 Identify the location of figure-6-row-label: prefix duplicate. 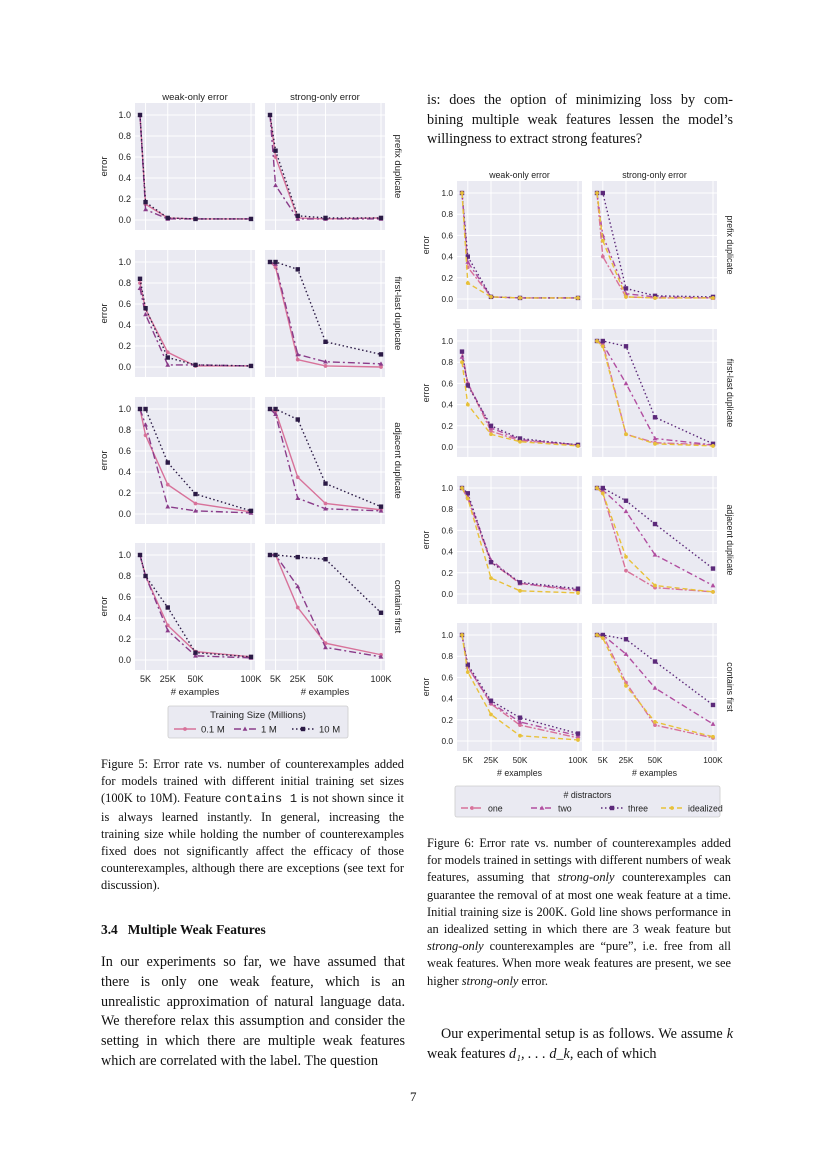
(730, 244).